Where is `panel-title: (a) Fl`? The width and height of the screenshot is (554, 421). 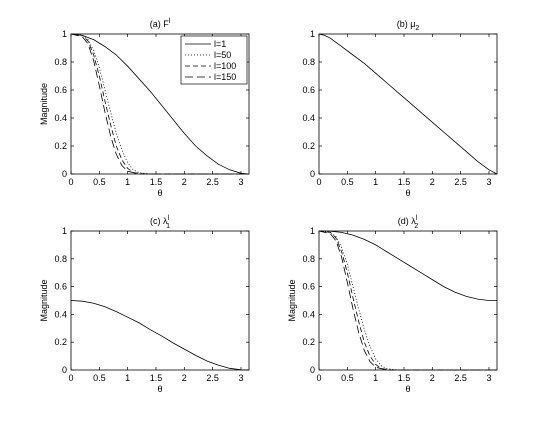 panel-title: (a) Fl is located at coordinates (160, 23).